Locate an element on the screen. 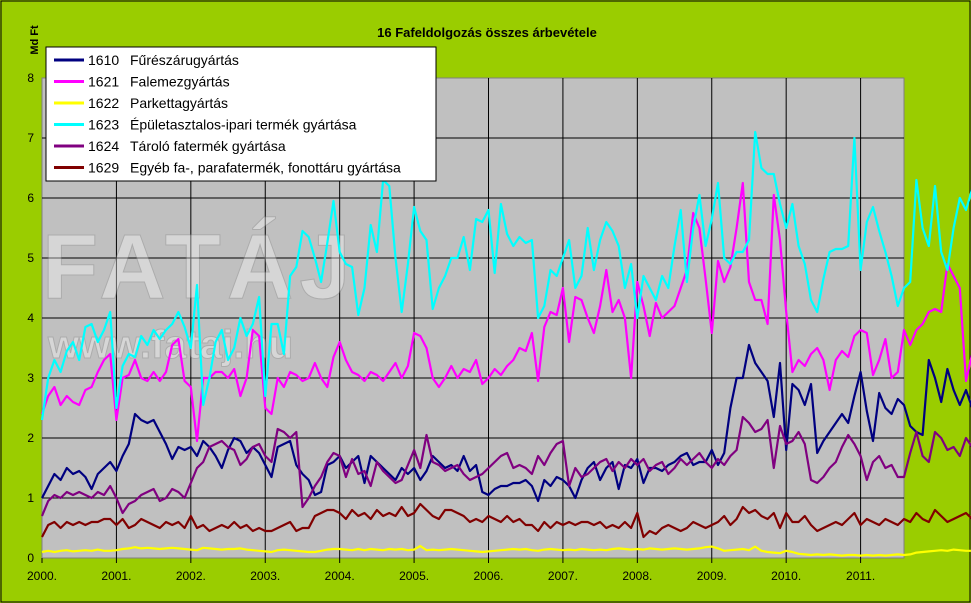 The height and width of the screenshot is (603, 971). y-tick-label: 7 is located at coordinates (30, 138).